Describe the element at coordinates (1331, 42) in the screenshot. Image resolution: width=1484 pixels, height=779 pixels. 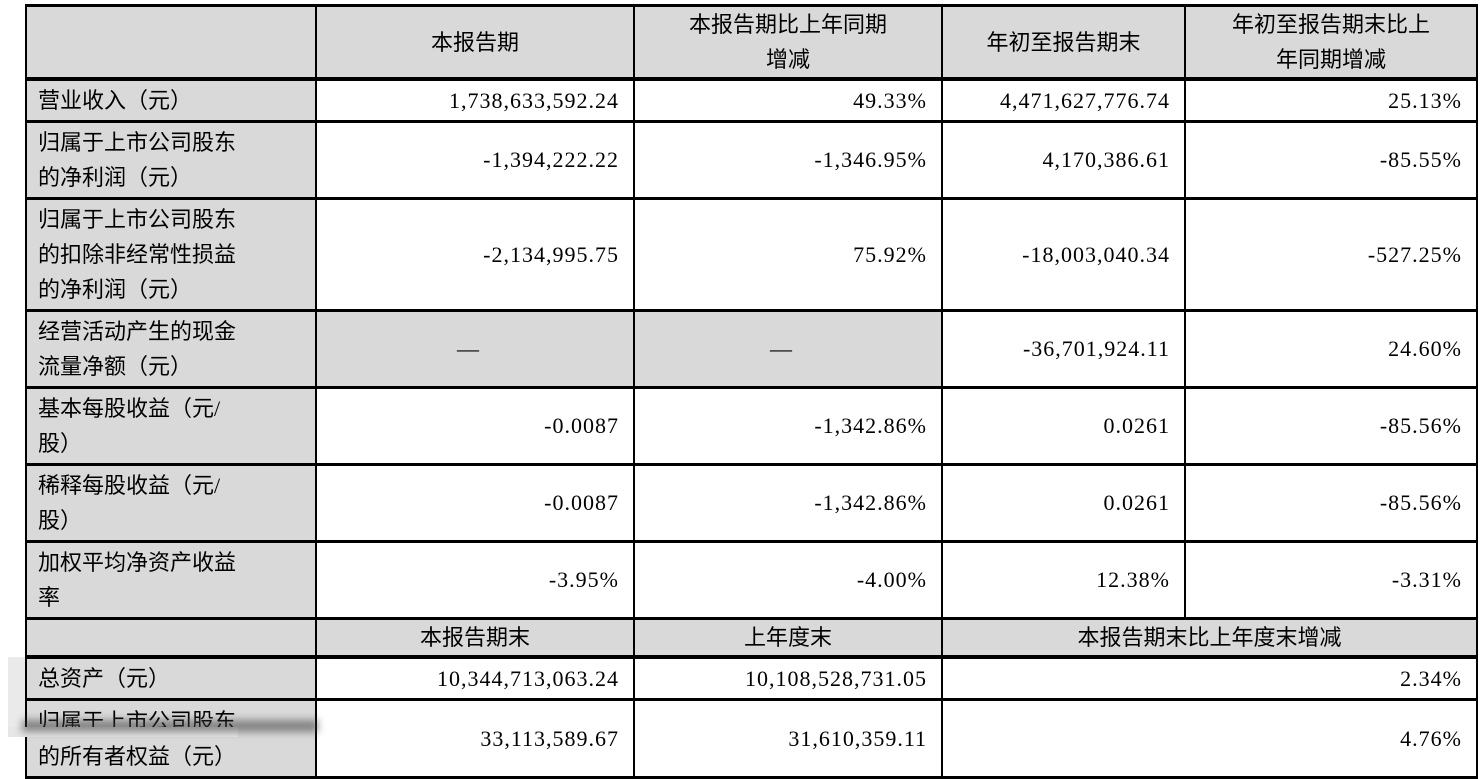
I see `column-header-ytd-change: 年初至报告期末比上 年同期增减` at that location.